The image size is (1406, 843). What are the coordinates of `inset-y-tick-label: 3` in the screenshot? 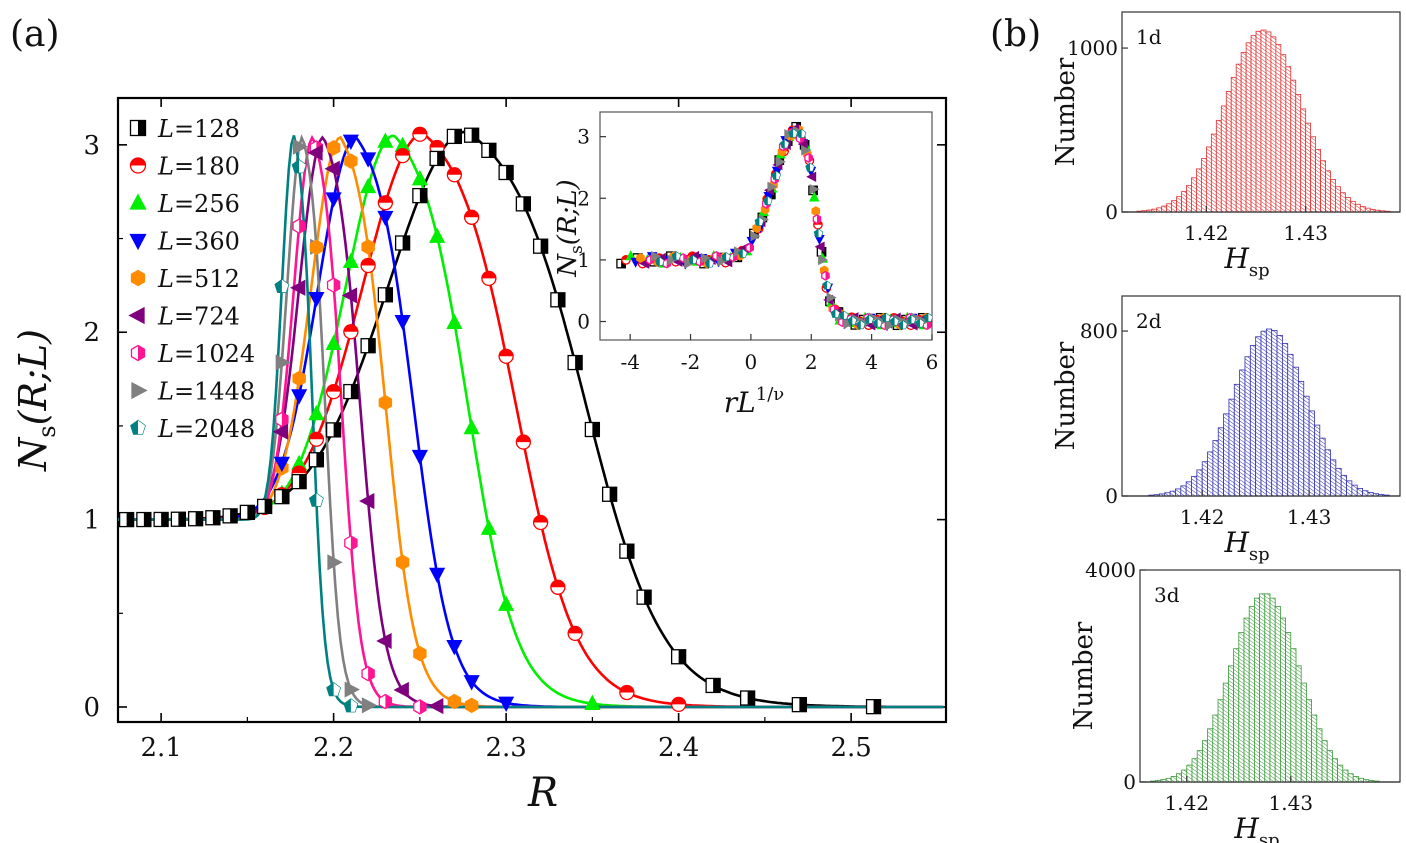 It's located at (583, 137).